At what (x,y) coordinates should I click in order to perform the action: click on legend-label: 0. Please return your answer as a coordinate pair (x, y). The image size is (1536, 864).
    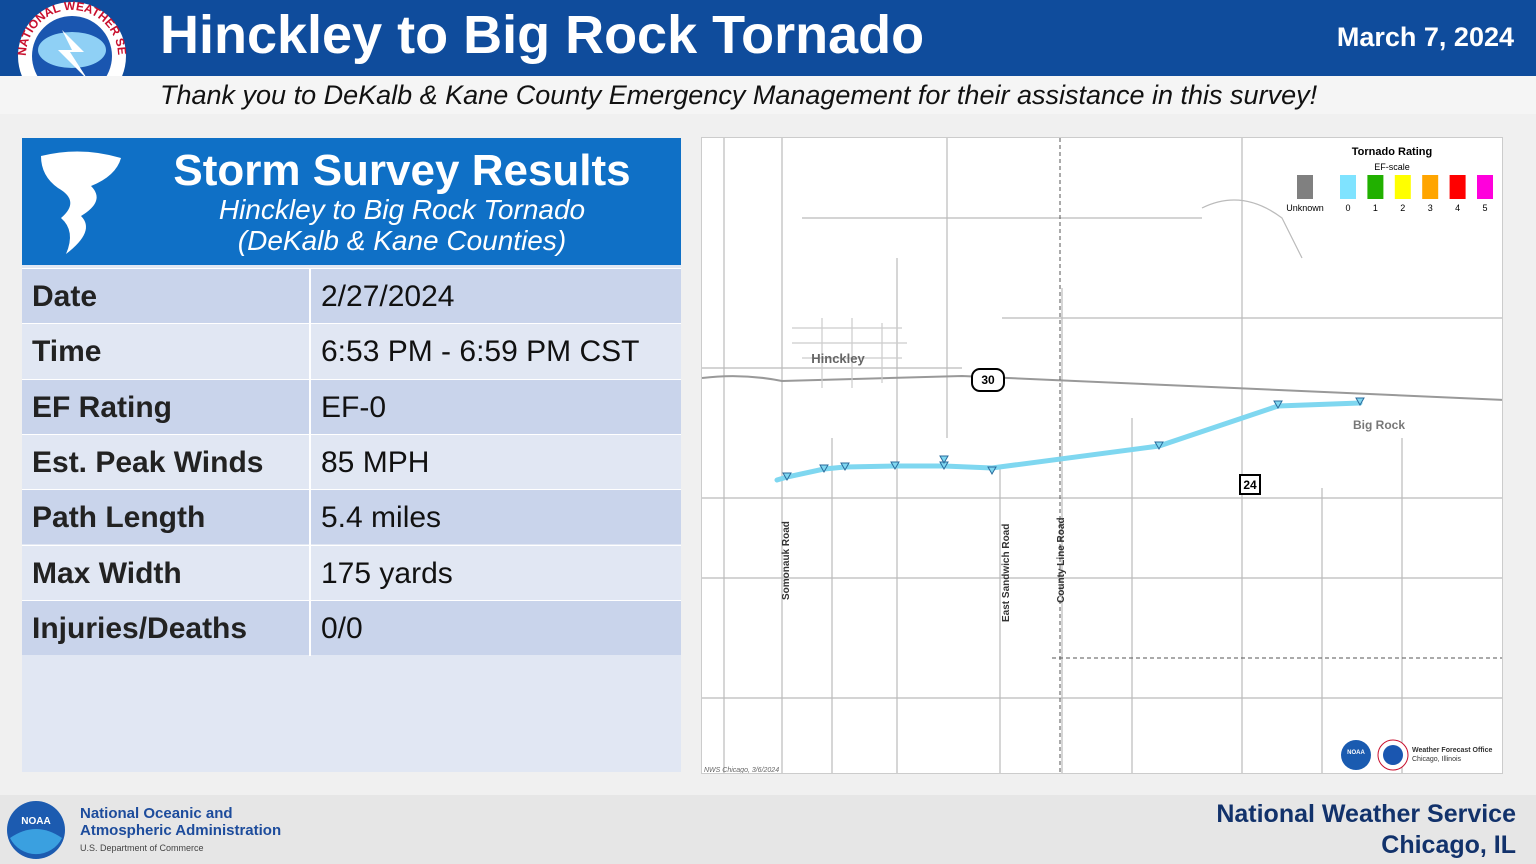
    Looking at the image, I should click on (1347, 208).